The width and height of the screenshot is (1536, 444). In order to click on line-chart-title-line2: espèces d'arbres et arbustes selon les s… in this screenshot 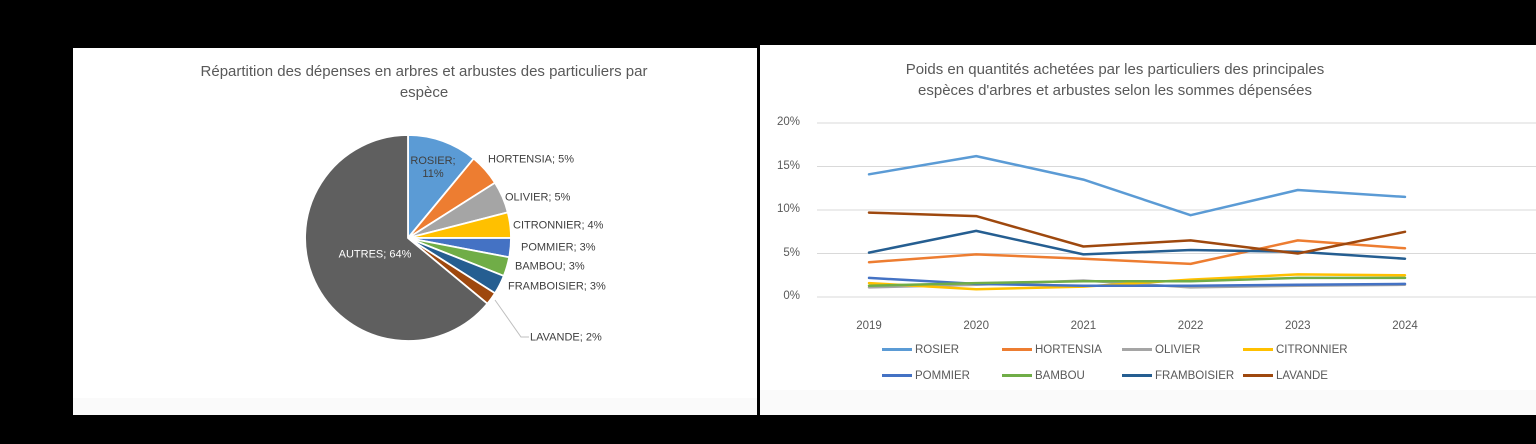, I will do `click(1115, 90)`.